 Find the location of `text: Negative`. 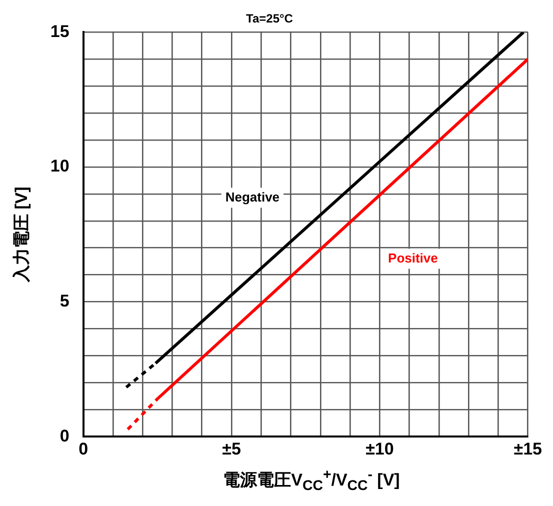

text: Negative is located at coordinates (252, 196).